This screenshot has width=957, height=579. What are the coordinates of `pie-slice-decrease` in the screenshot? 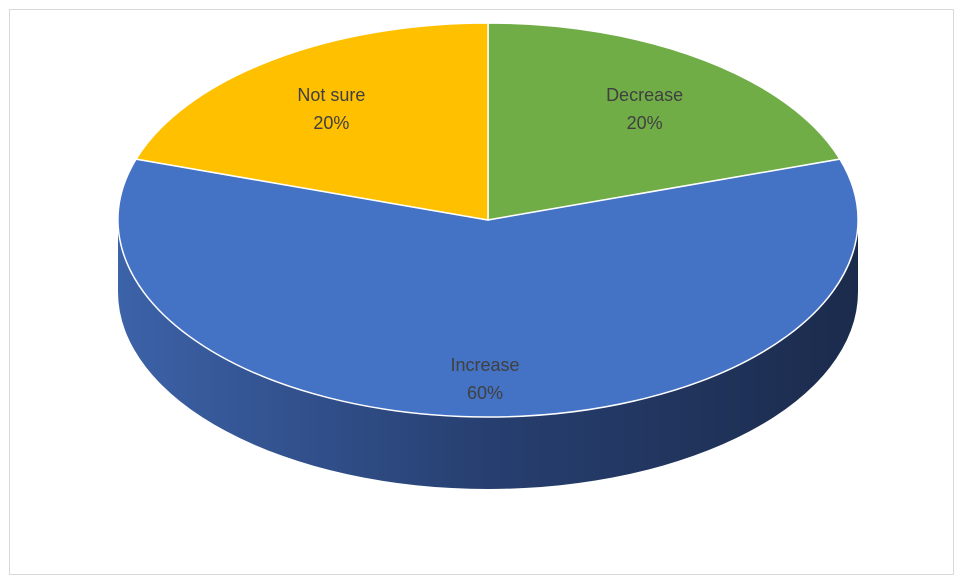 It's located at (664, 121).